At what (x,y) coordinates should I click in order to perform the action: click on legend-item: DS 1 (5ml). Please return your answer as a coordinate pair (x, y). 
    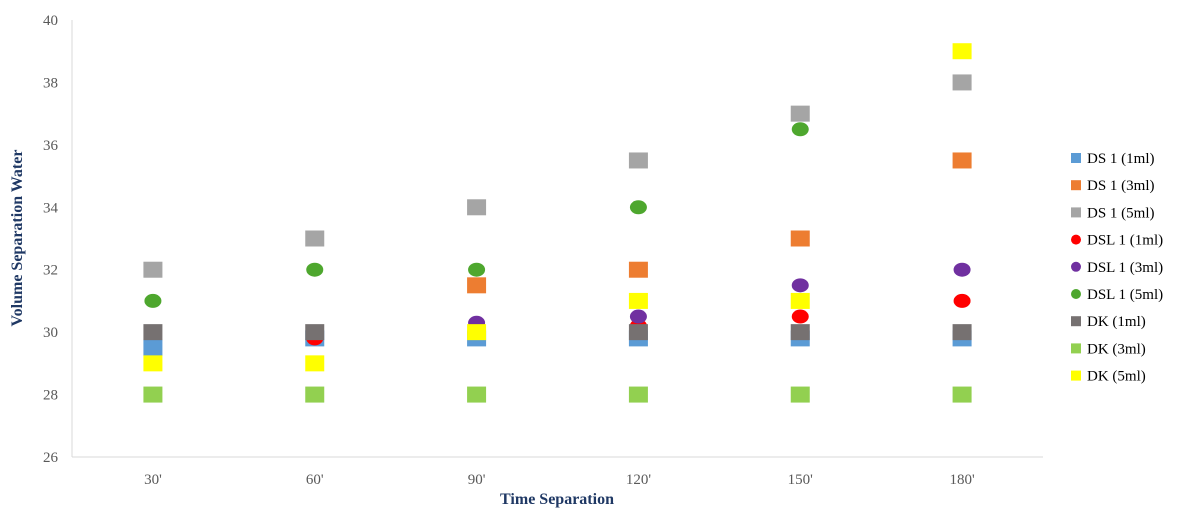
    Looking at the image, I should click on (1113, 213).